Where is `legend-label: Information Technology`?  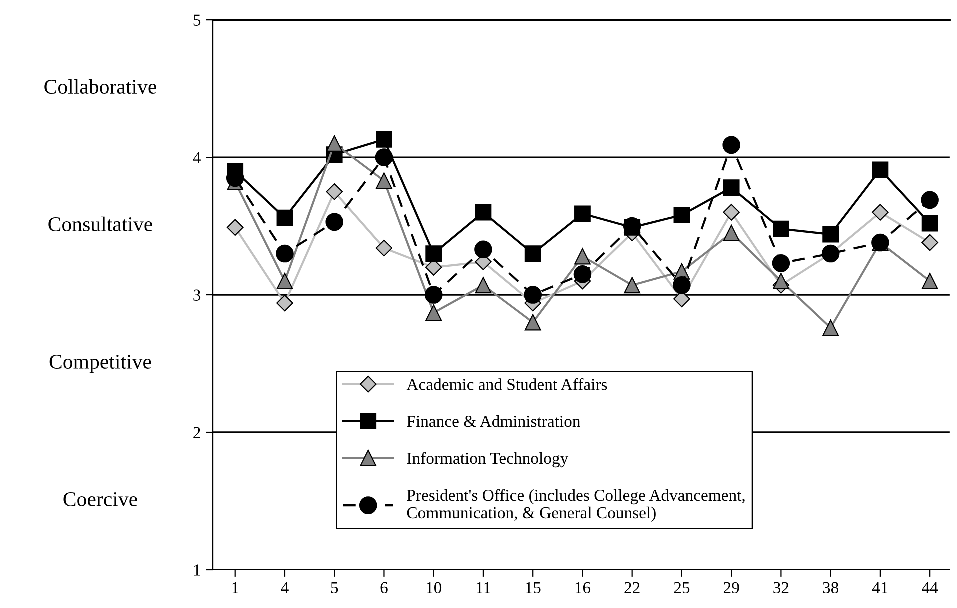 legend-label: Information Technology is located at coordinates (488, 460).